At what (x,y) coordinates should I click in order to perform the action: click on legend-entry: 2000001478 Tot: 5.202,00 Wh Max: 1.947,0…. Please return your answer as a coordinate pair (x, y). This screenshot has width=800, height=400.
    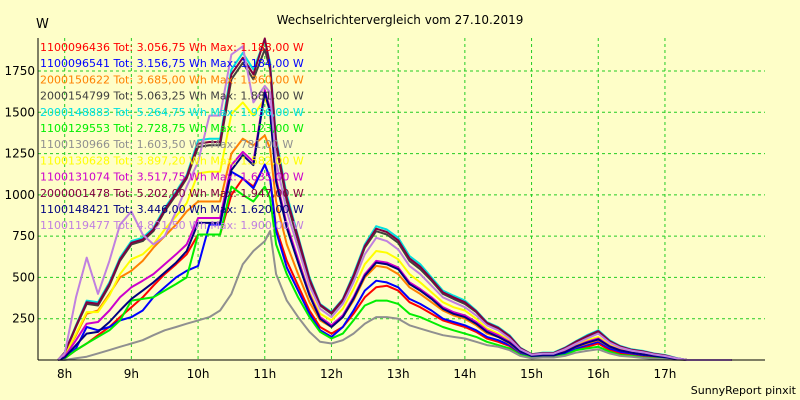
    Looking at the image, I should click on (172, 193).